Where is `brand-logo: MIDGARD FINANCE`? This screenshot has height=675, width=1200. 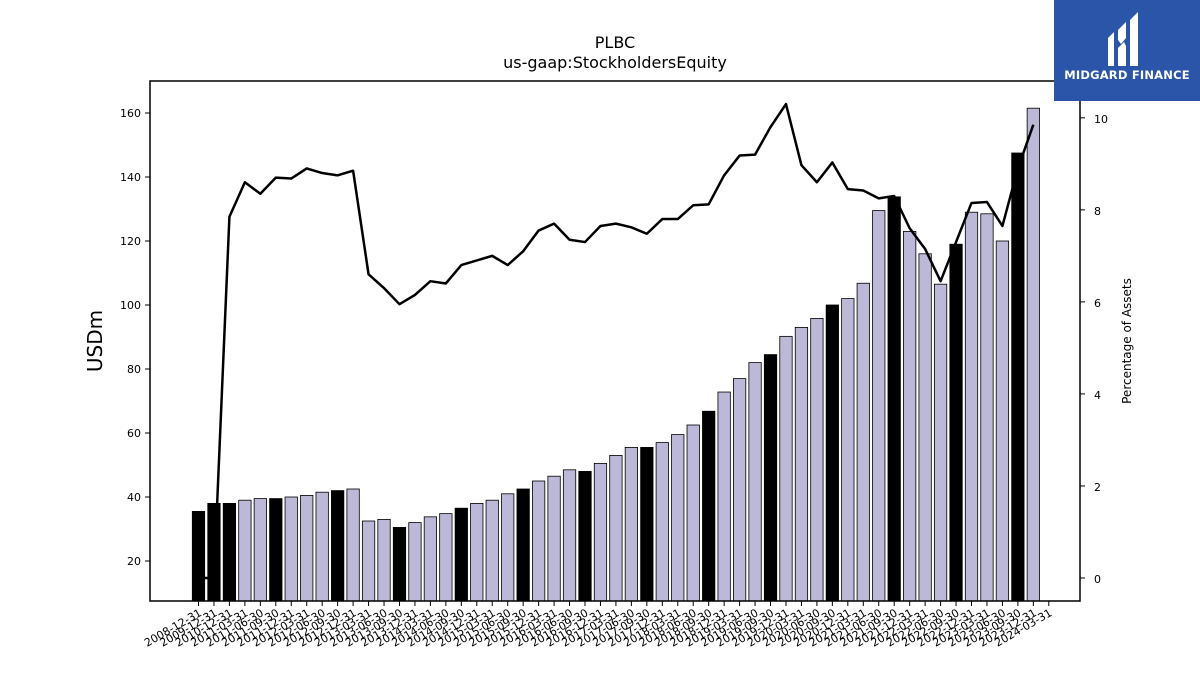 brand-logo: MIDGARD FINANCE is located at coordinates (1127, 50).